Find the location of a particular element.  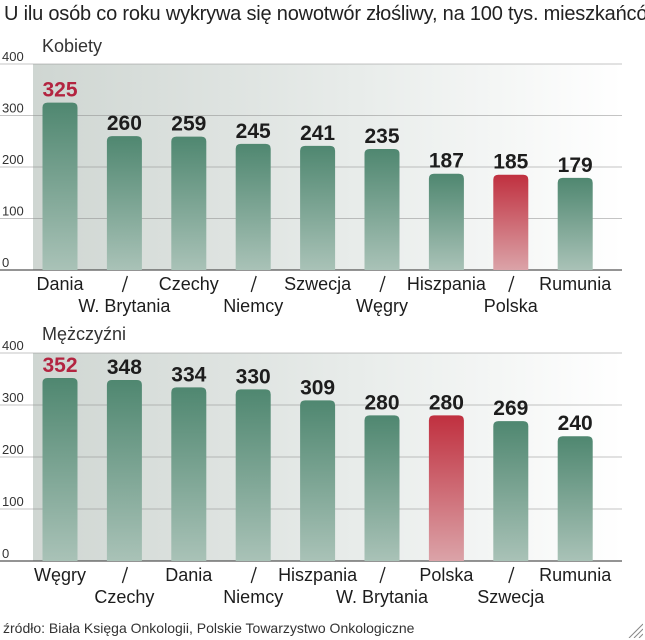

value-label: 259 is located at coordinates (188, 124).